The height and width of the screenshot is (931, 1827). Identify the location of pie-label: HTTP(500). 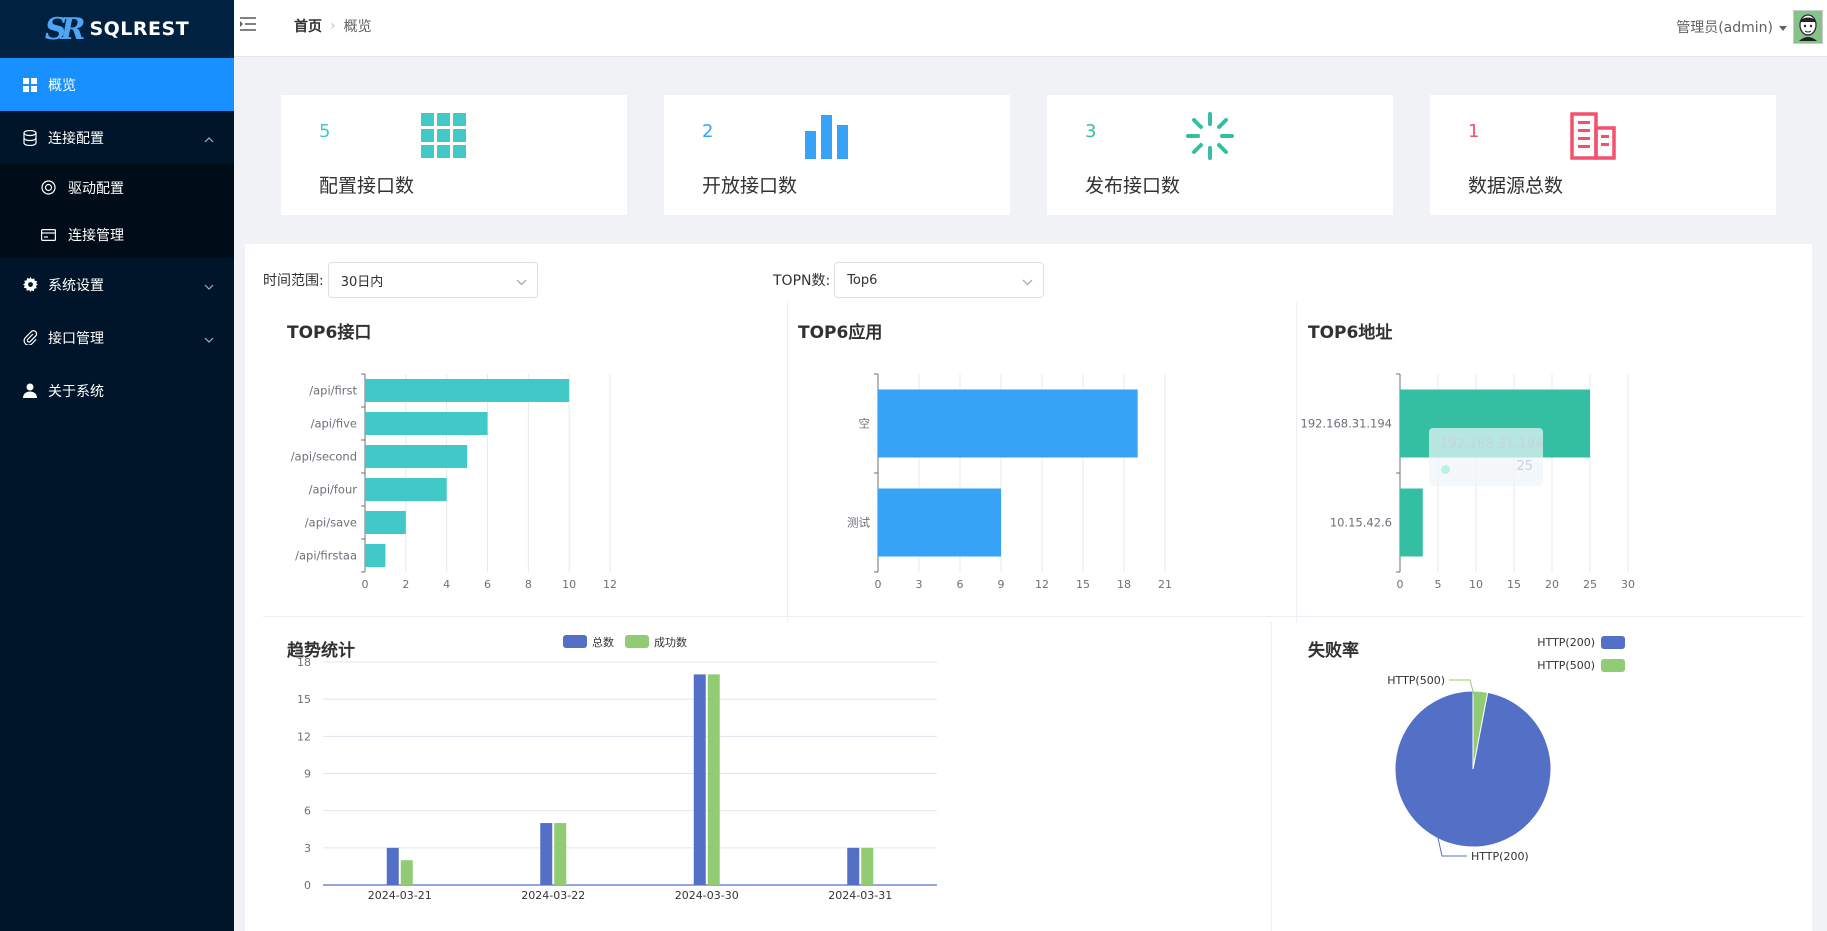
(1416, 680).